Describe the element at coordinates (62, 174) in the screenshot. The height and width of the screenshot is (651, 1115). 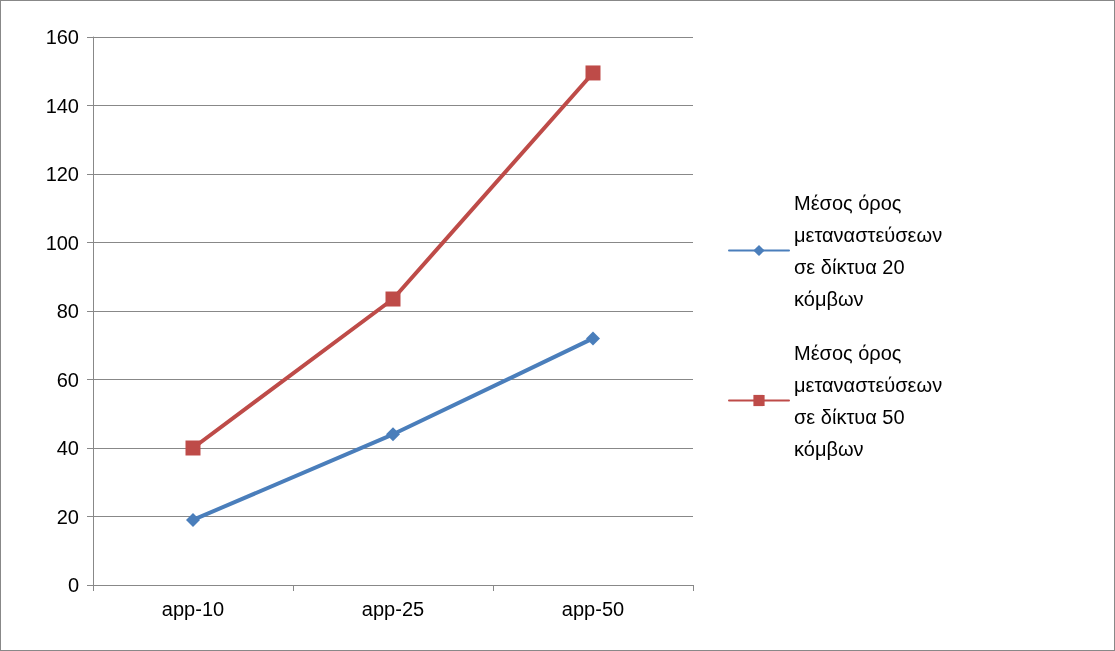
I see `y-tick-label: 120` at that location.